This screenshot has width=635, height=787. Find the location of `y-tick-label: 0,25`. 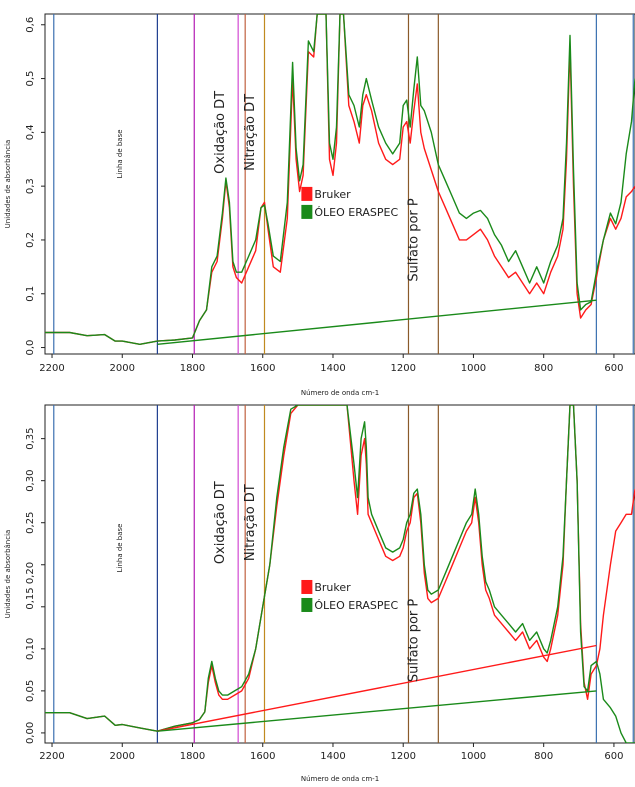

y-tick-label: 0,25 is located at coordinates (30, 523).